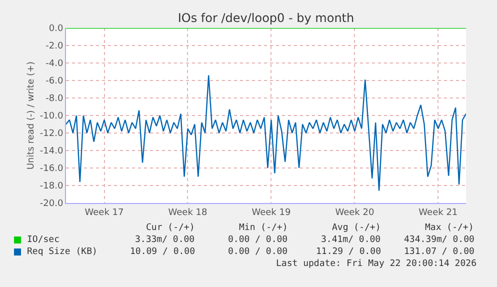 The width and height of the screenshot is (497, 287). What do you see at coordinates (188, 213) in the screenshot?
I see `x-tick-label: Week 18` at bounding box center [188, 213].